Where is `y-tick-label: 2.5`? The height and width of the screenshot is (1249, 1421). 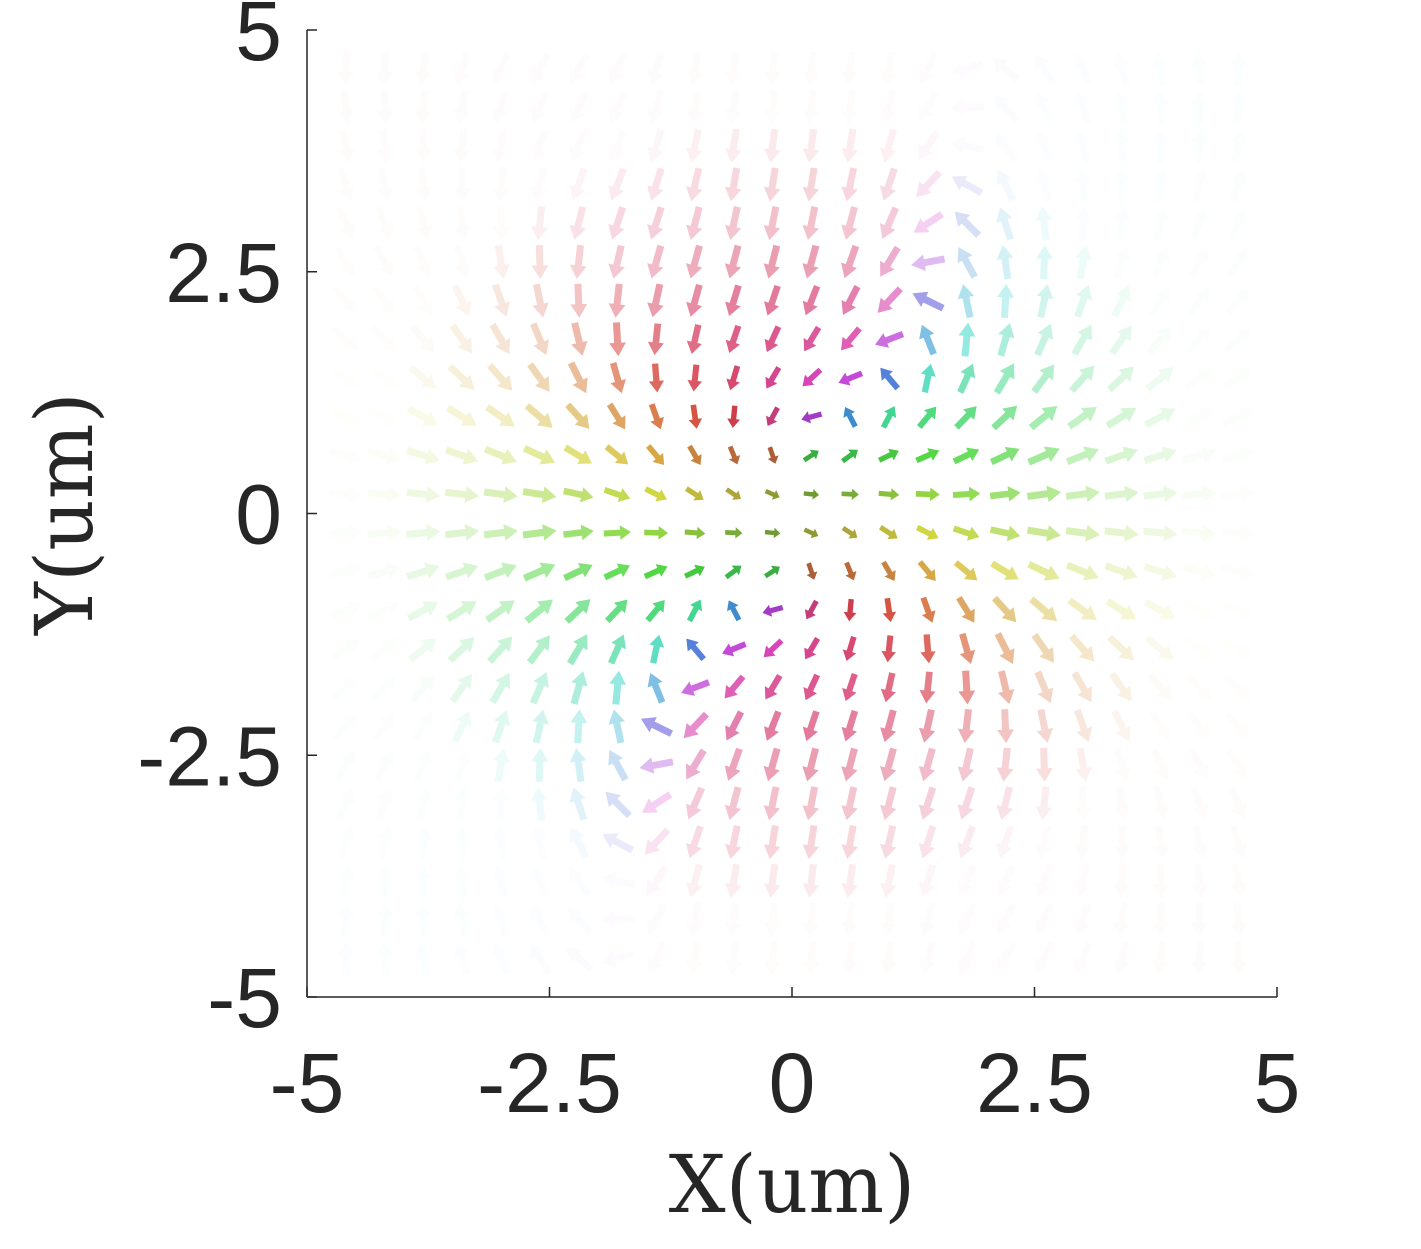 y-tick-label: 2.5 is located at coordinates (223, 273).